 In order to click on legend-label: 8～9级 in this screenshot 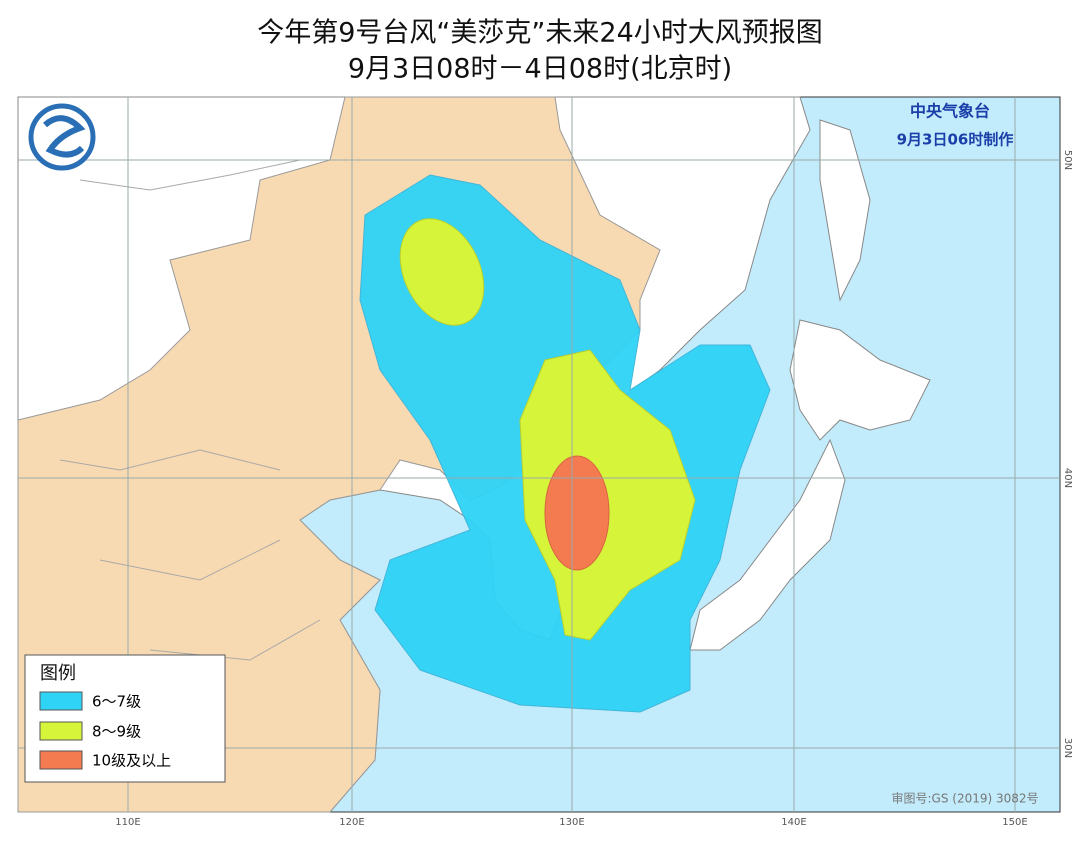, I will do `click(116, 732)`.